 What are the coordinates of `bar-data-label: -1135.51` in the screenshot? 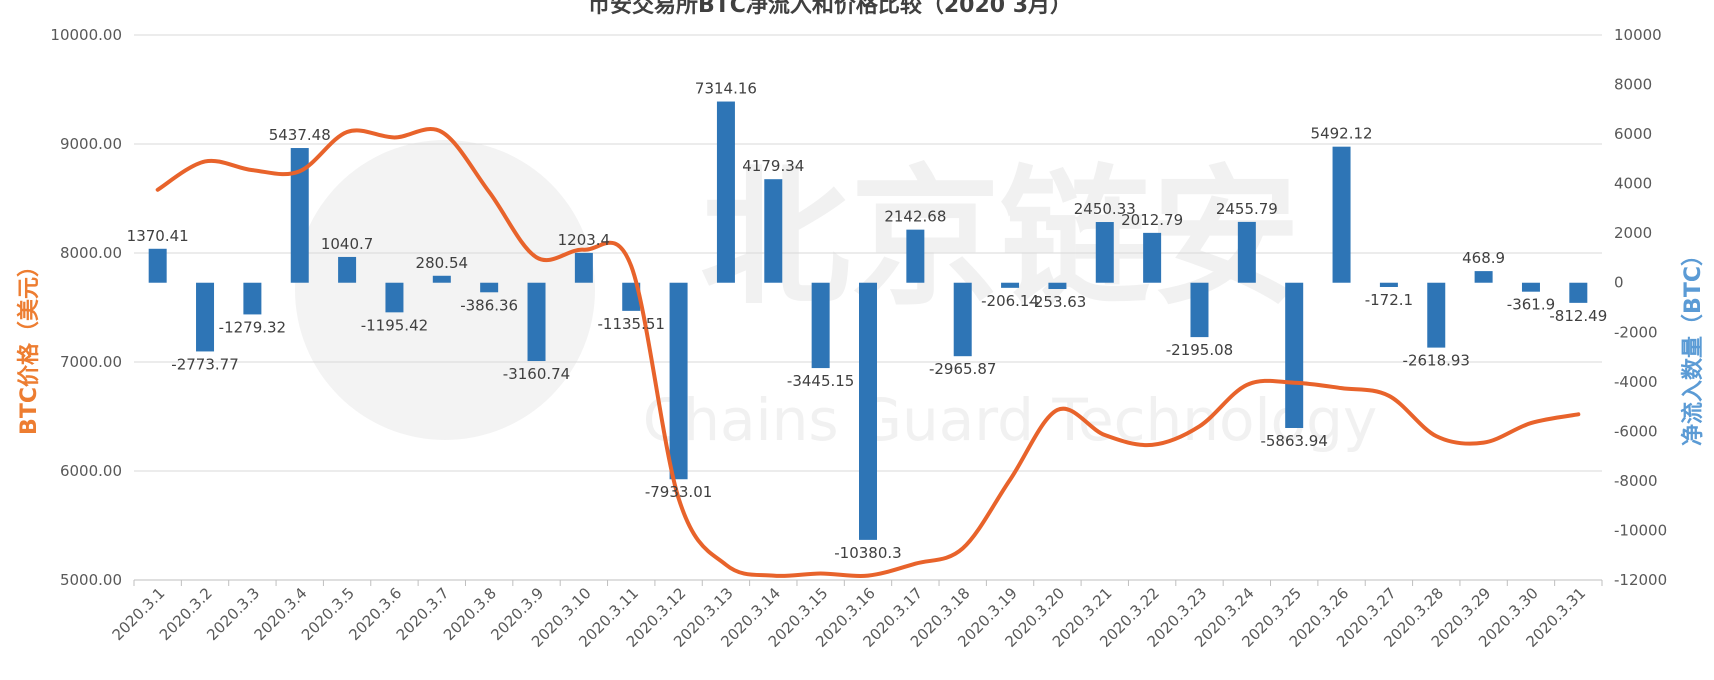 It's located at (630, 324).